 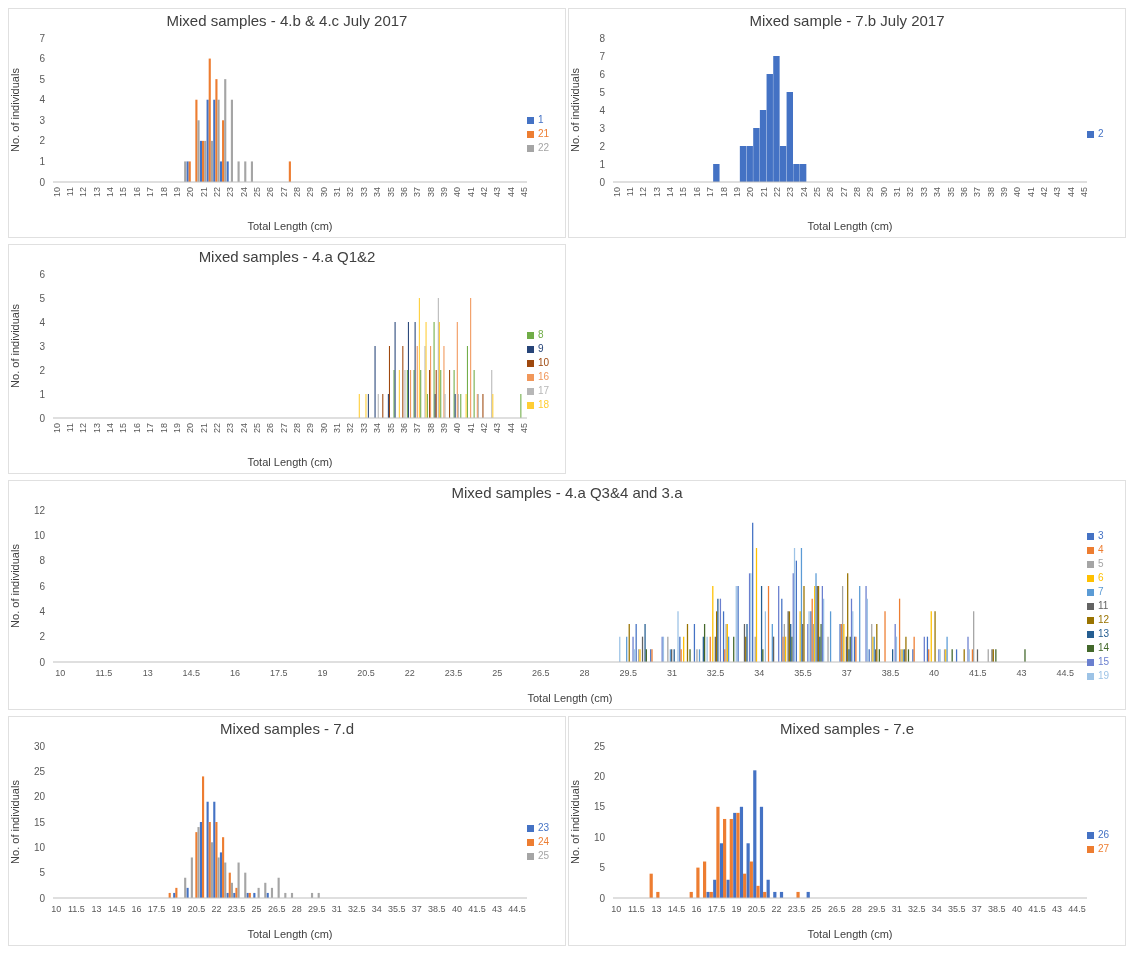 I want to click on x-tick-label: 20, so click(x=750, y=192).